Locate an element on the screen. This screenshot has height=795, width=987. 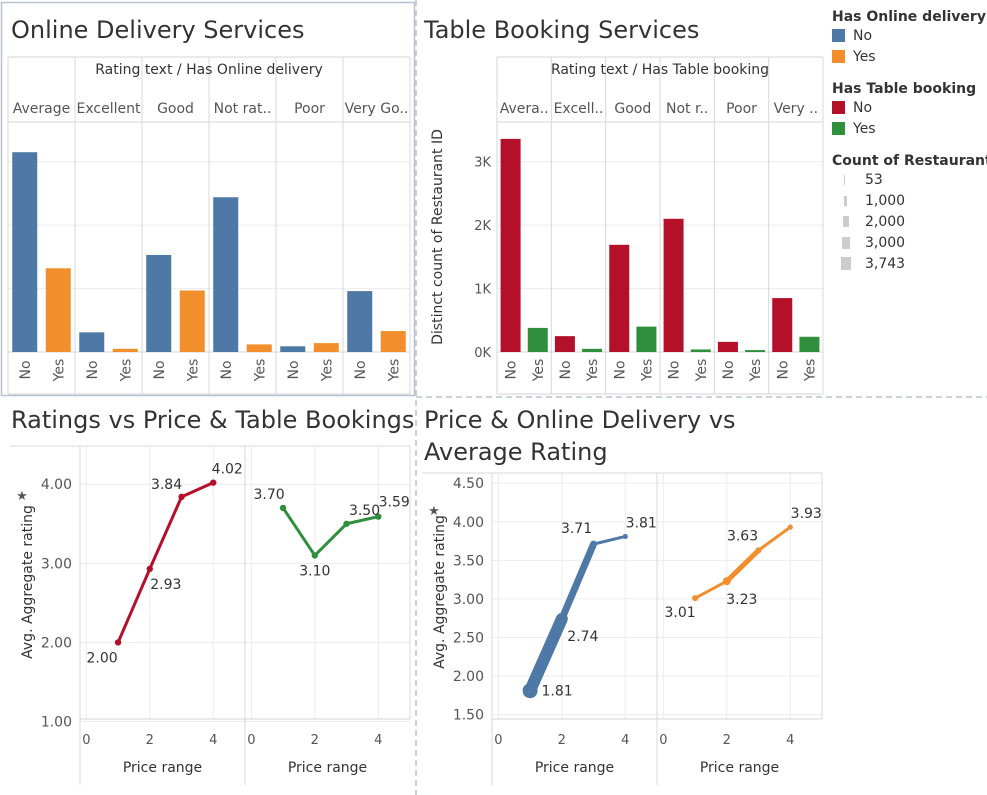
data-label: 3.10 is located at coordinates (314, 571).